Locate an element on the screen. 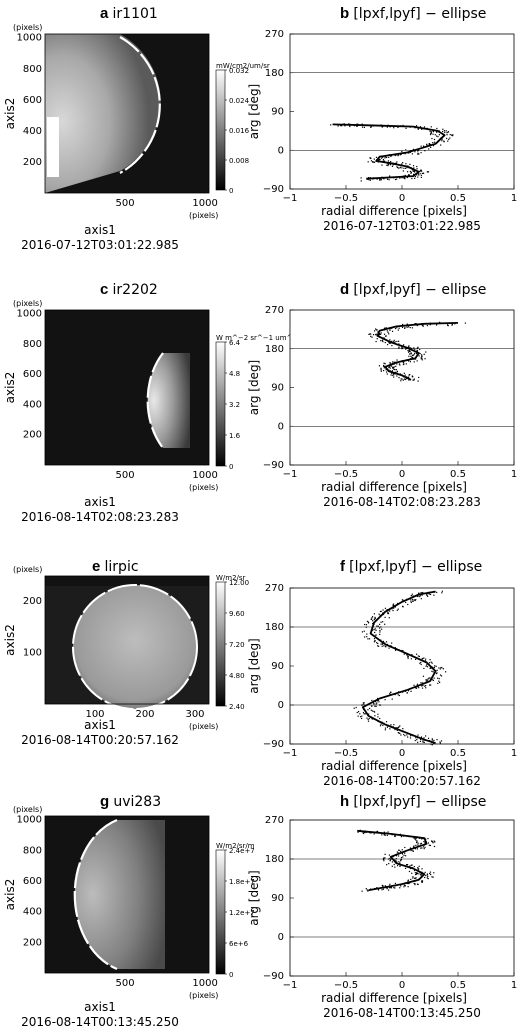 This screenshot has width=527, height=1035. x-tick-label: 500 is located at coordinates (125, 475).